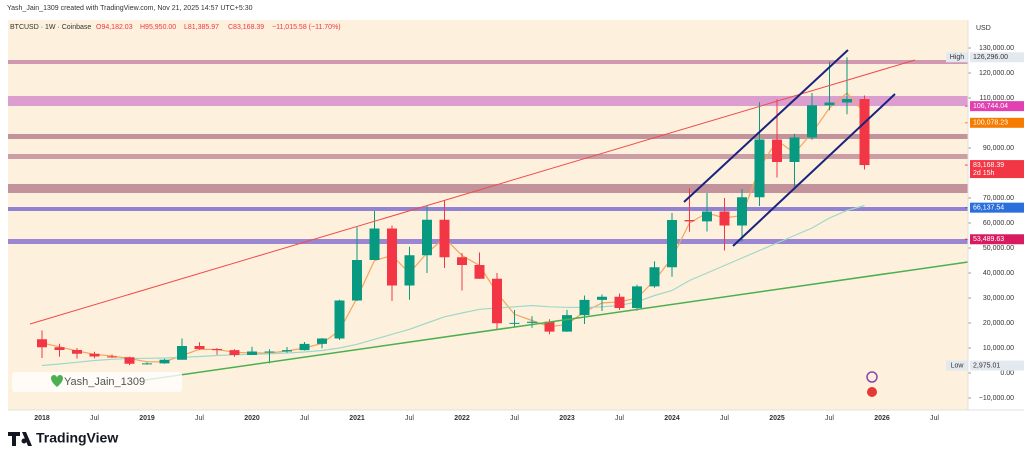  I want to click on x-tick-label: 2021, so click(357, 418).